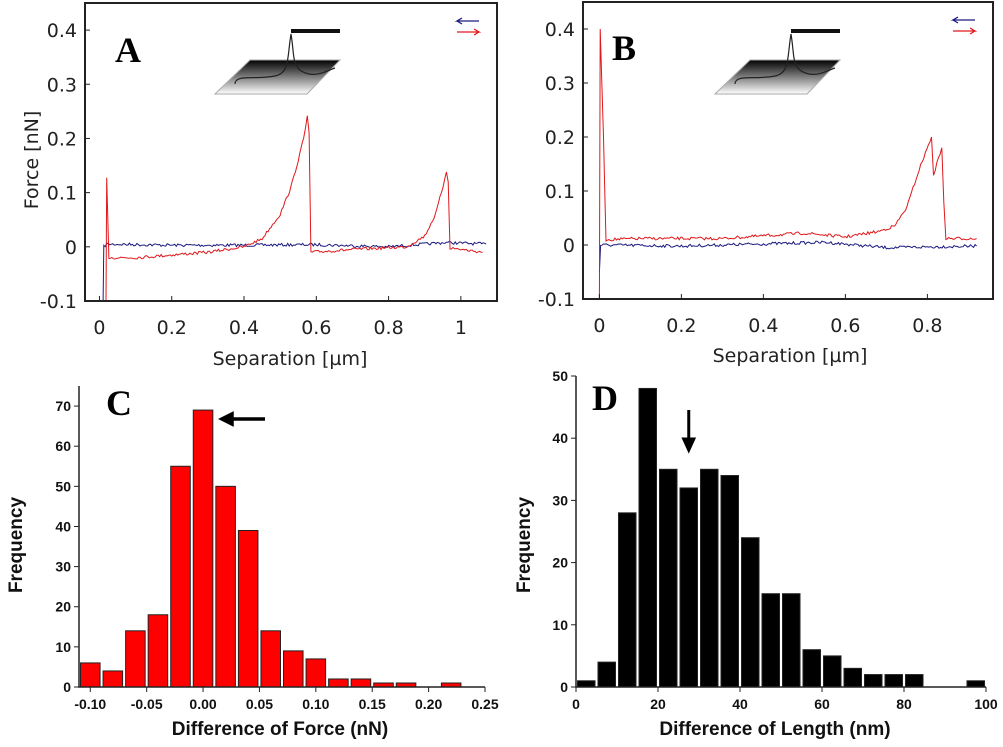 This screenshot has width=1003, height=747. What do you see at coordinates (280, 729) in the screenshot?
I see `x-axis-label: Difference of Force (nN)` at bounding box center [280, 729].